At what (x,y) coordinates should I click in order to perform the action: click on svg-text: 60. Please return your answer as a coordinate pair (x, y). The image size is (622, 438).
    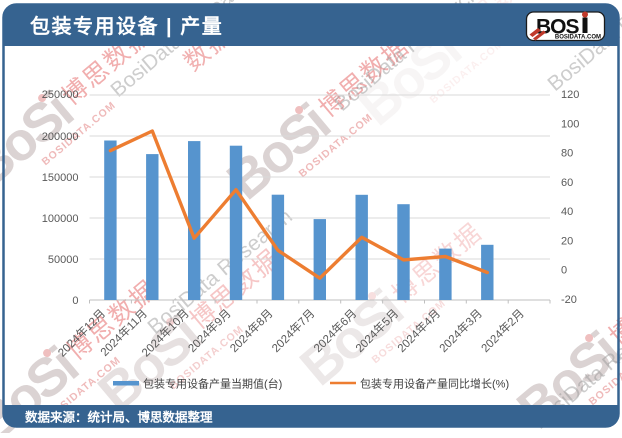
    Looking at the image, I should click on (567, 183).